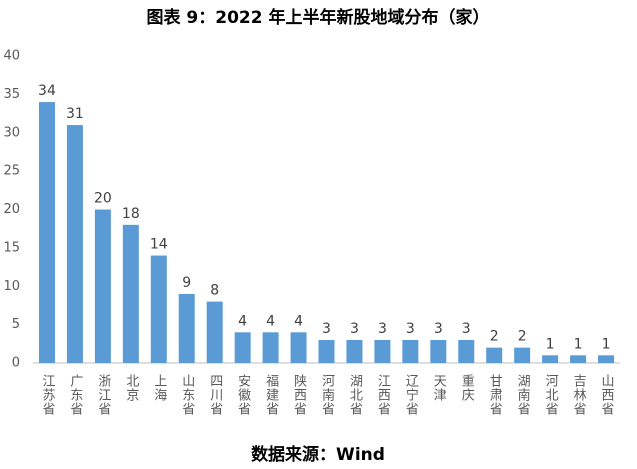 The width and height of the screenshot is (637, 469). I want to click on x-tick-label: 江苏省, so click(47, 395).